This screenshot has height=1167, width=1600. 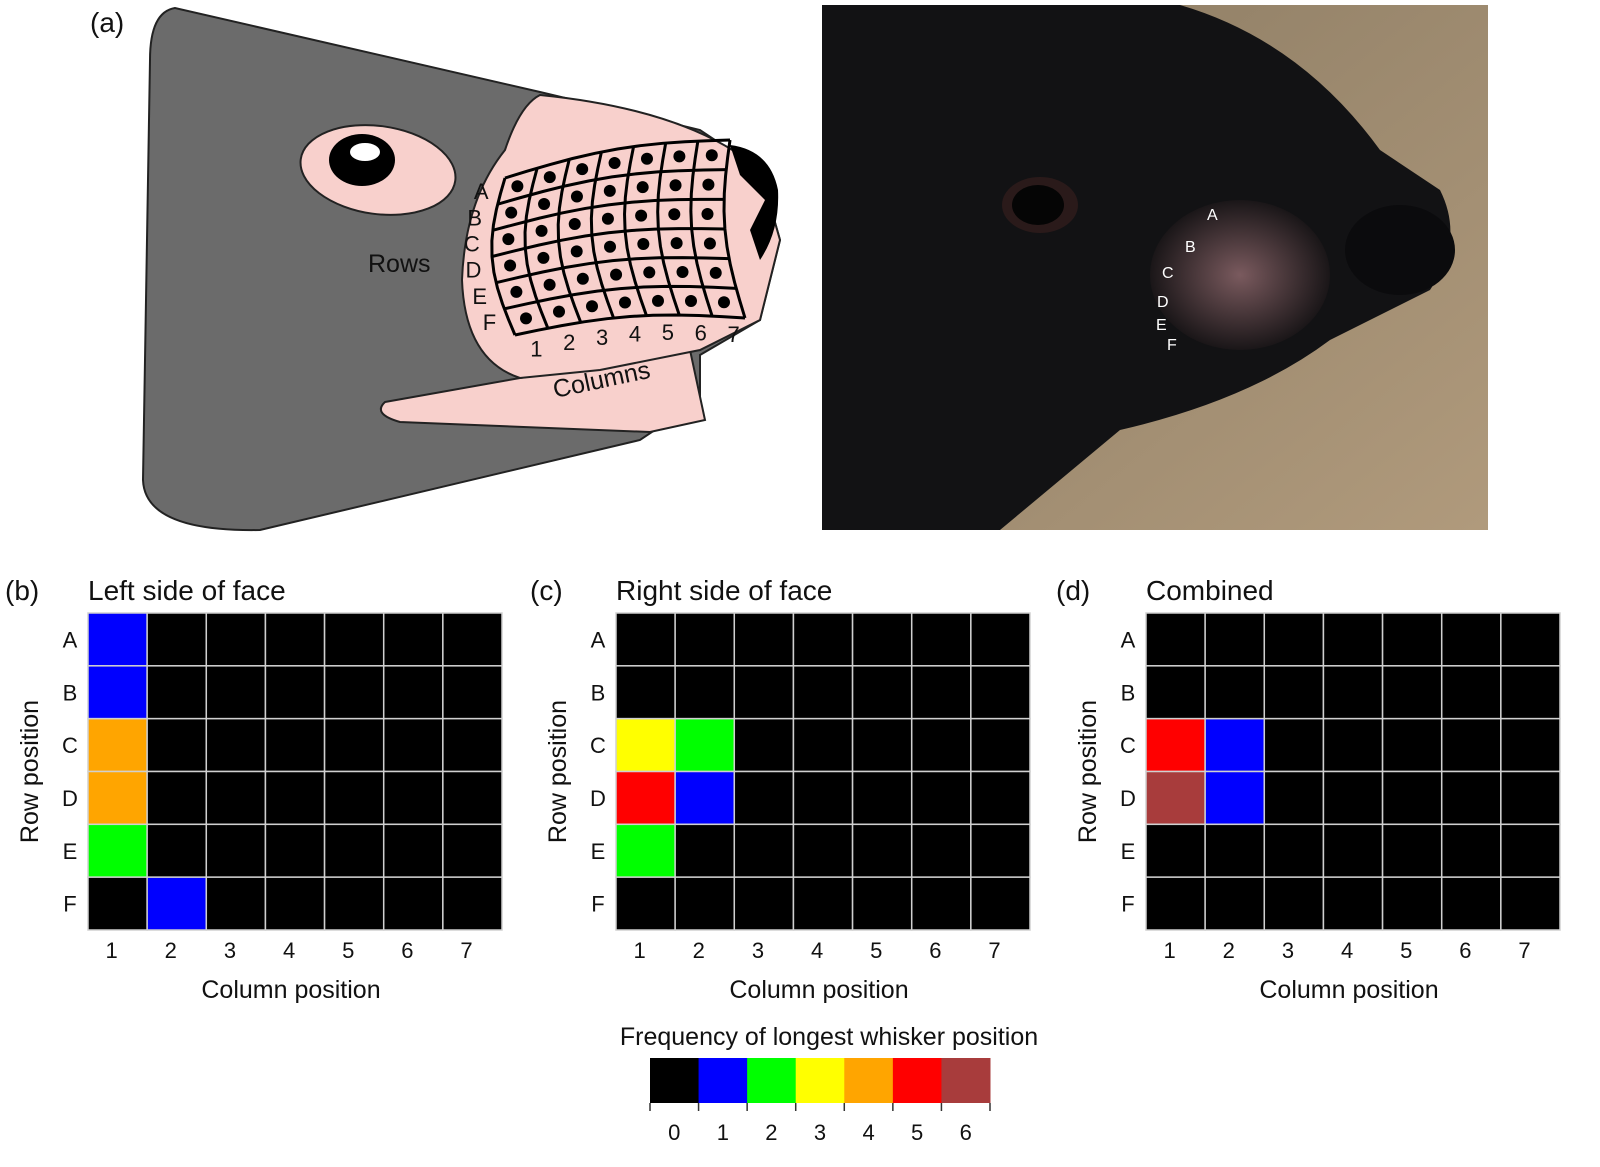 I want to click on heatmap-title: Combined, so click(x=1210, y=590).